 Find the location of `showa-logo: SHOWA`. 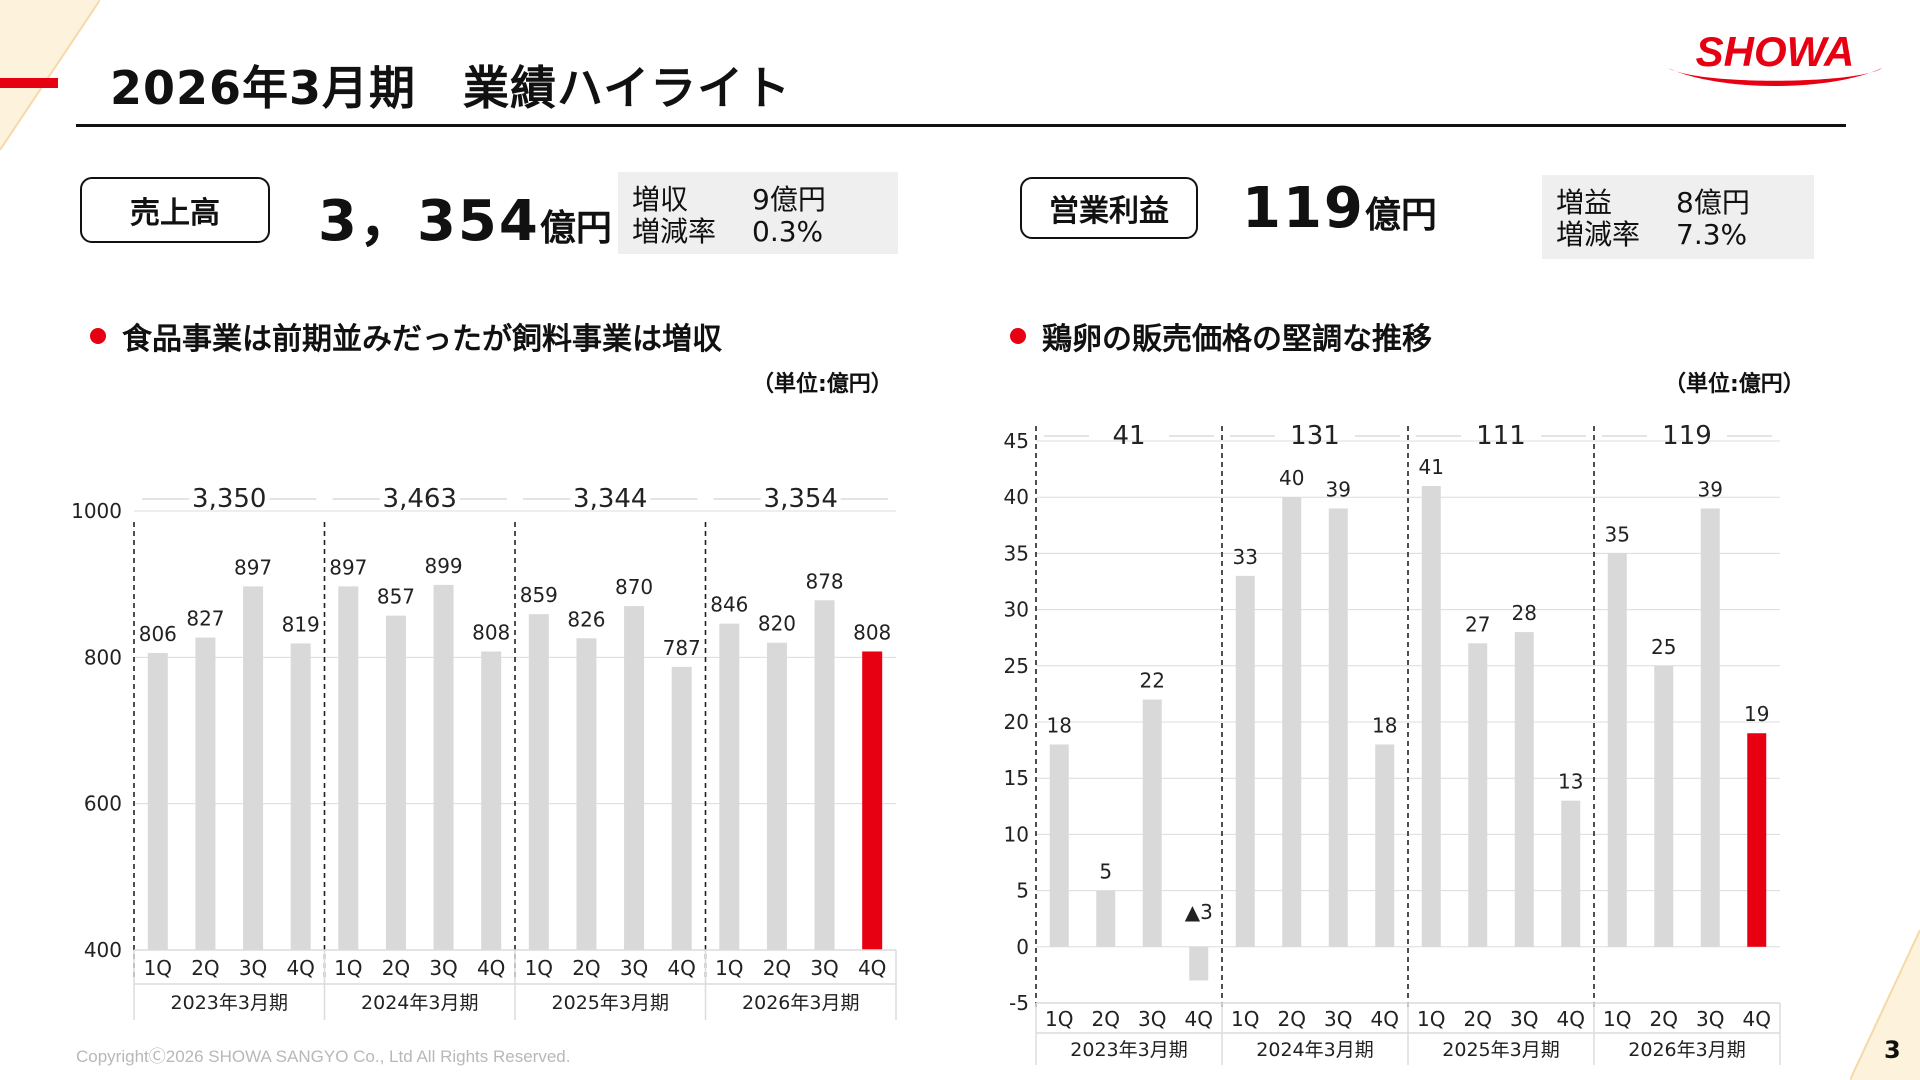

showa-logo: SHOWA is located at coordinates (1775, 57).